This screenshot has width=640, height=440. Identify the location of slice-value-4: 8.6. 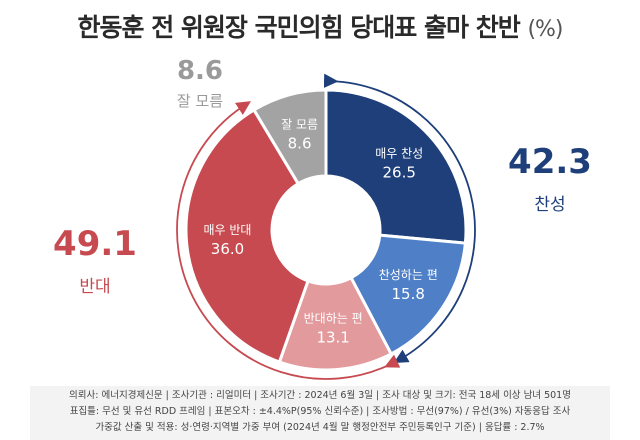
(300, 144).